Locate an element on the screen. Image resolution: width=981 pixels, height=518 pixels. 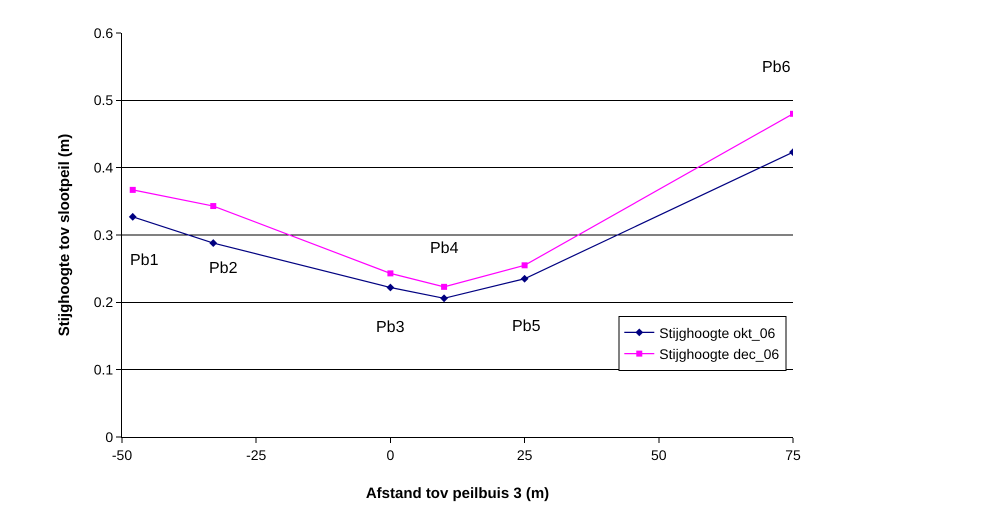
annotation: Pb6 is located at coordinates (776, 67).